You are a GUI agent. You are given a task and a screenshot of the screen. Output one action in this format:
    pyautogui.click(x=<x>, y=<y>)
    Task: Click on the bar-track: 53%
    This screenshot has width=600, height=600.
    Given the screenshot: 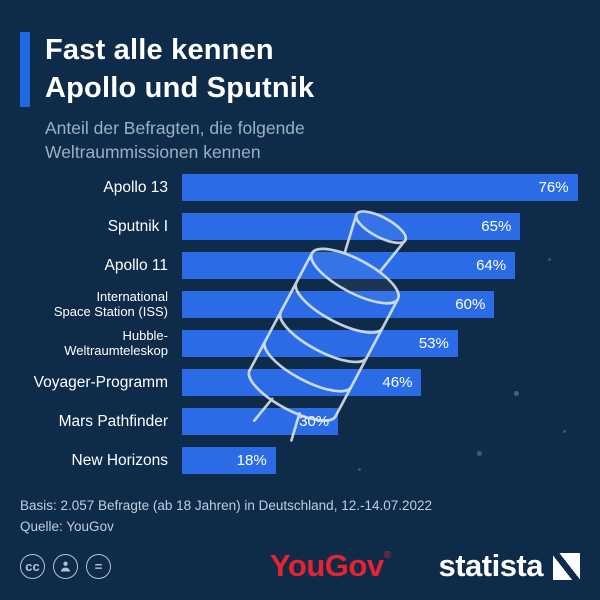 What is the action you would take?
    pyautogui.click(x=385, y=343)
    